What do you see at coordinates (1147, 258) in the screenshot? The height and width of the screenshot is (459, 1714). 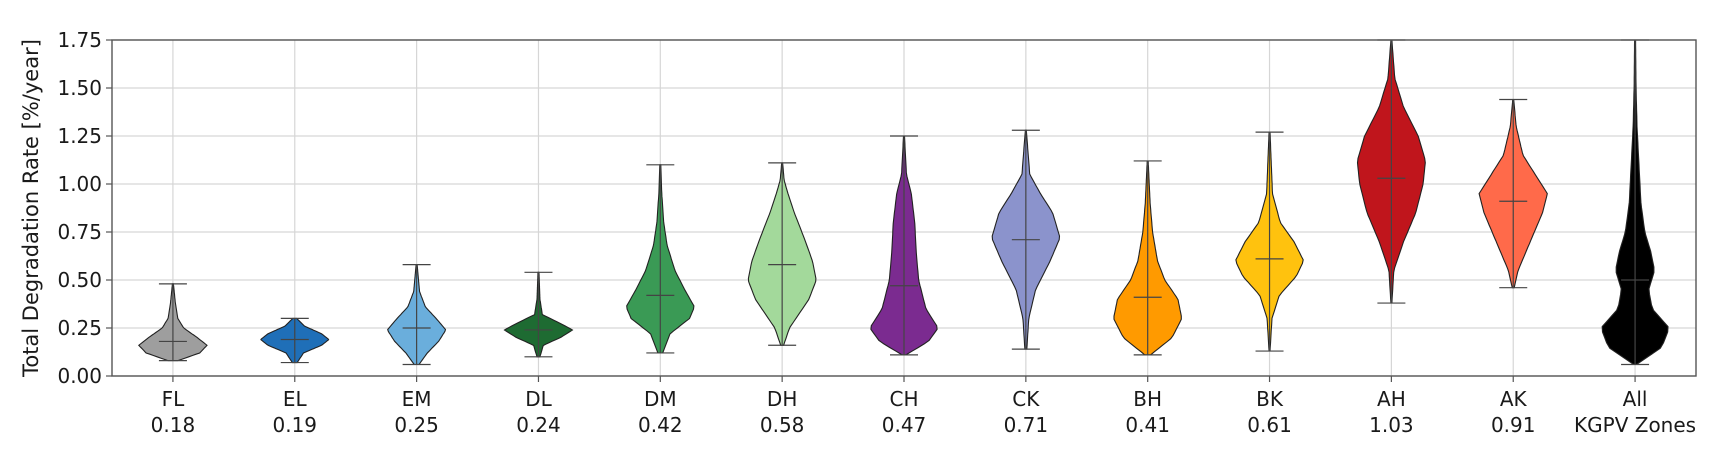 I see `violin-bh` at bounding box center [1147, 258].